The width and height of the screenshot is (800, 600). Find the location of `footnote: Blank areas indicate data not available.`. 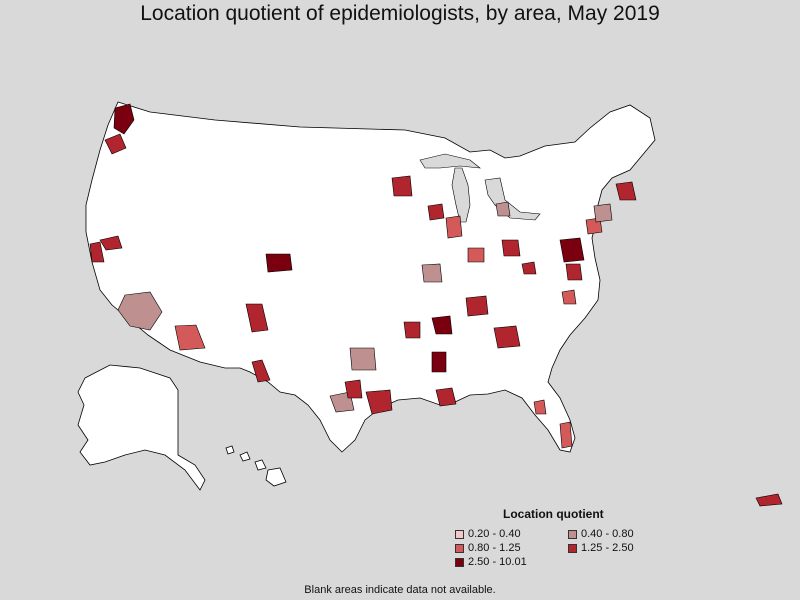

footnote: Blank areas indicate data not available. is located at coordinates (400, 590).